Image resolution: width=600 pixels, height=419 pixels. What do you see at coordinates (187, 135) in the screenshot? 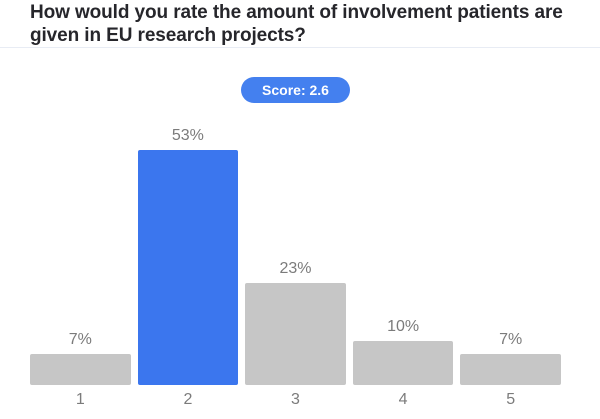
I see `bar-value-label: 53%` at bounding box center [187, 135].